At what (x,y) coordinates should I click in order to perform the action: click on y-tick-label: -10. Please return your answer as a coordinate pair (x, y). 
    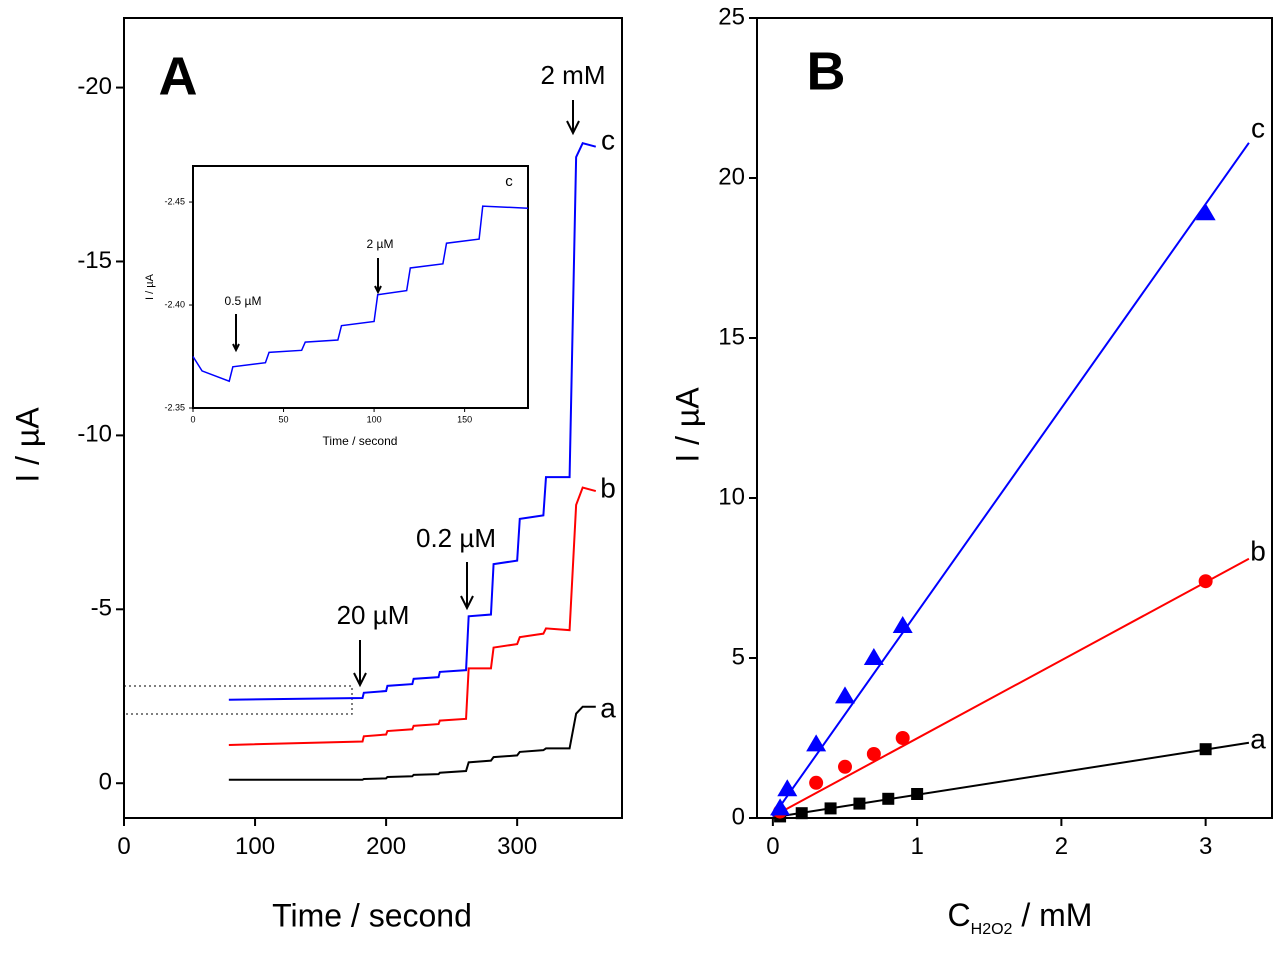
    Looking at the image, I should click on (94, 434).